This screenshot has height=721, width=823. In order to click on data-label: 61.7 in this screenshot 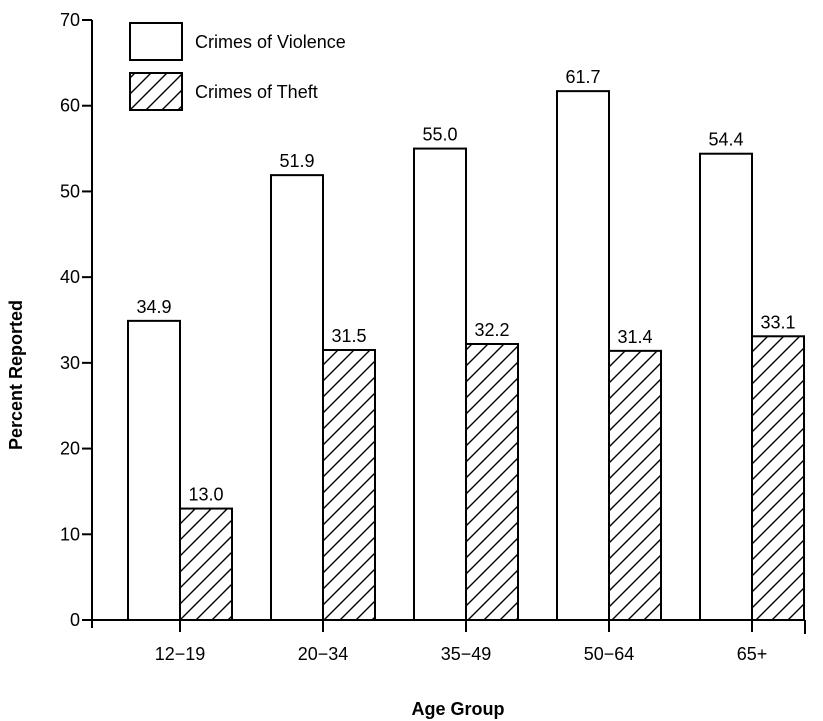, I will do `click(582, 77)`.